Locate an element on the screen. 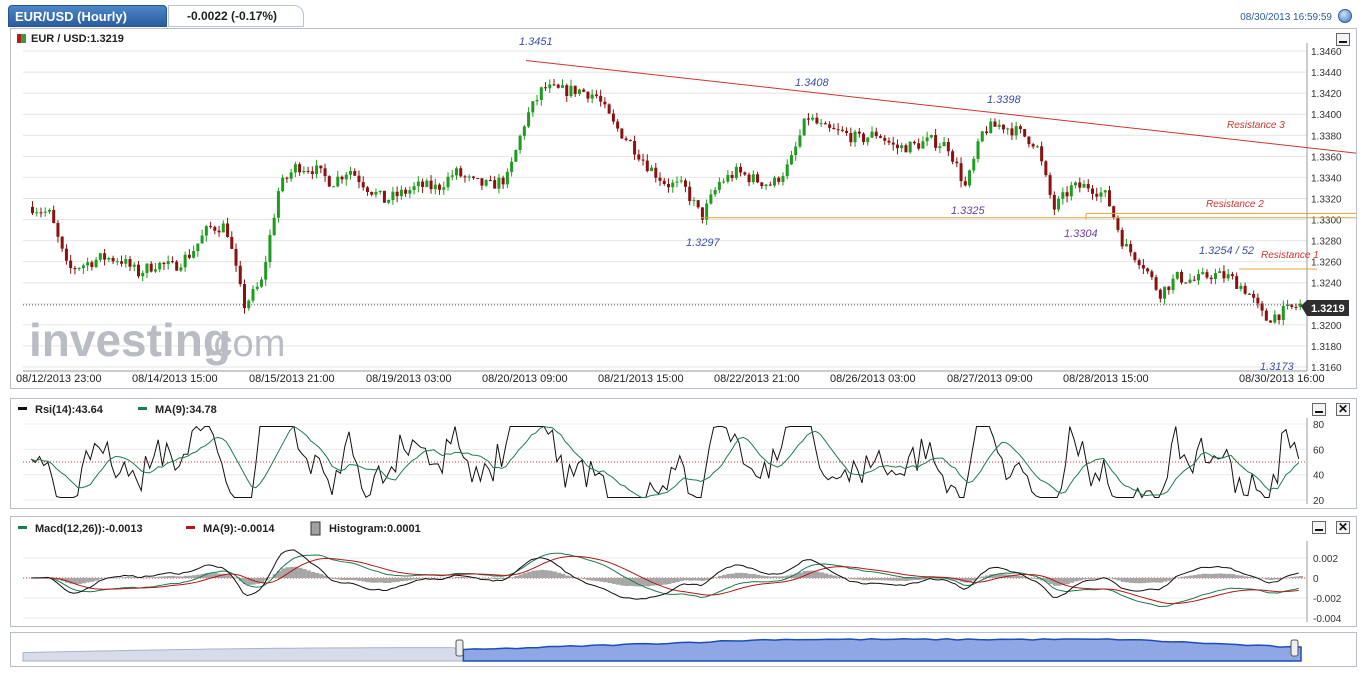 The width and height of the screenshot is (1366, 675). navigator is located at coordinates (683, 649).